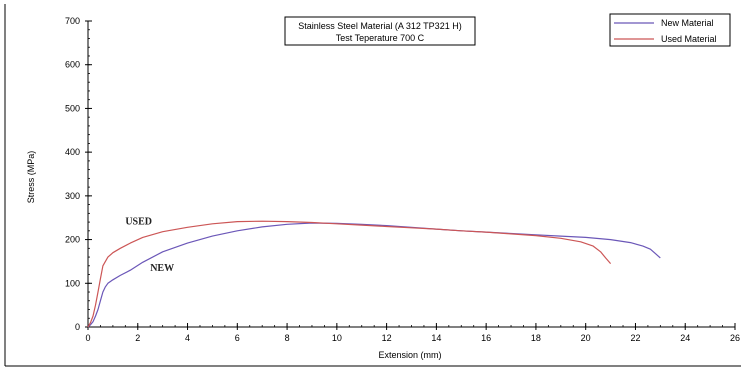 Image resolution: width=741 pixels, height=369 pixels. What do you see at coordinates (72, 21) in the screenshot?
I see `y-tick-label: 700` at bounding box center [72, 21].